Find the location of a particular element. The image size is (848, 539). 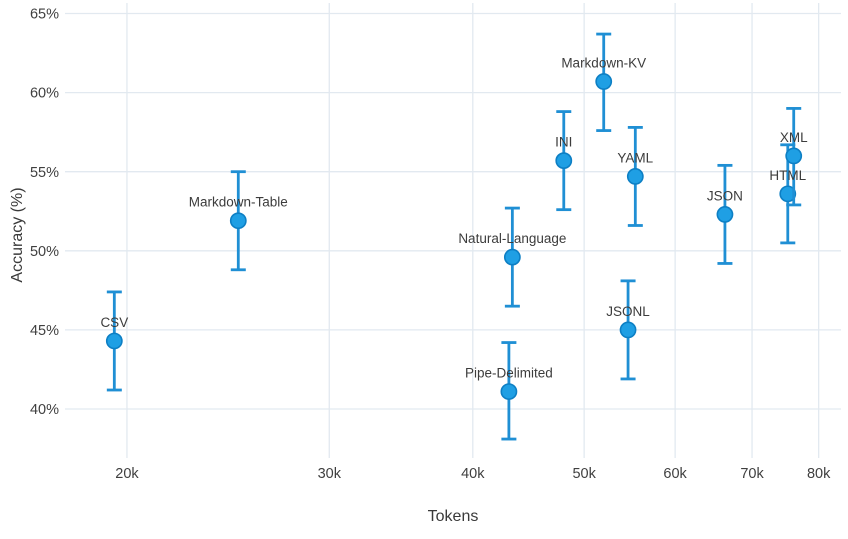

x-tick-label: 30k is located at coordinates (330, 474).